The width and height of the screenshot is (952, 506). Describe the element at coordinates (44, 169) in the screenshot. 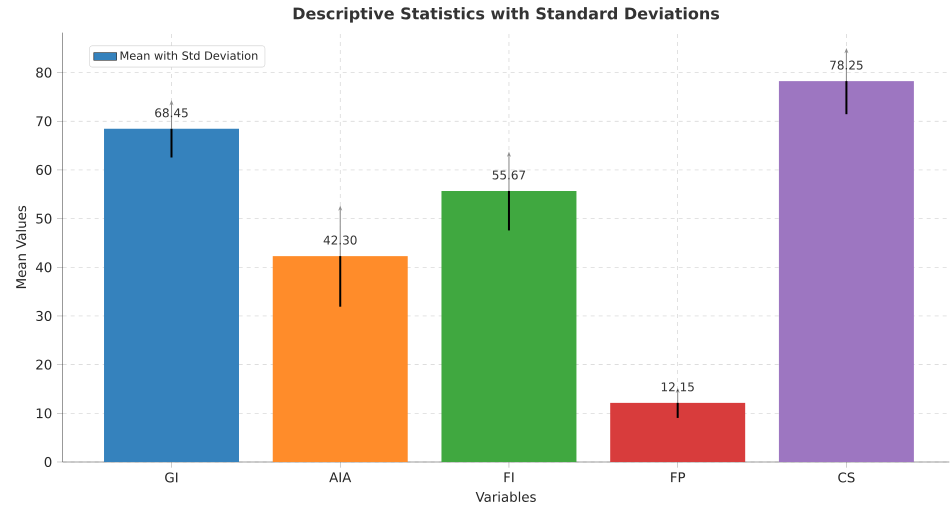

I see `y-tick-label: 60` at that location.